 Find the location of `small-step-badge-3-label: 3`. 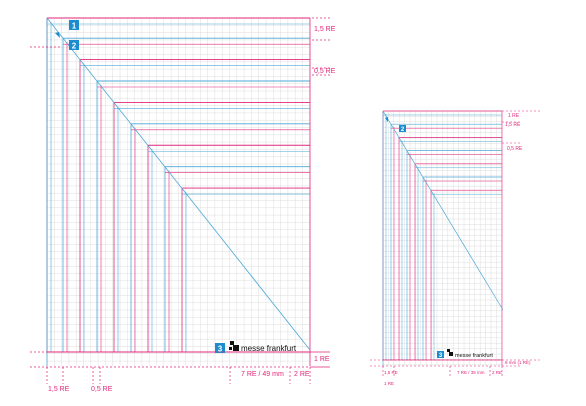

small-step-badge-3-label: 3 is located at coordinates (441, 356).